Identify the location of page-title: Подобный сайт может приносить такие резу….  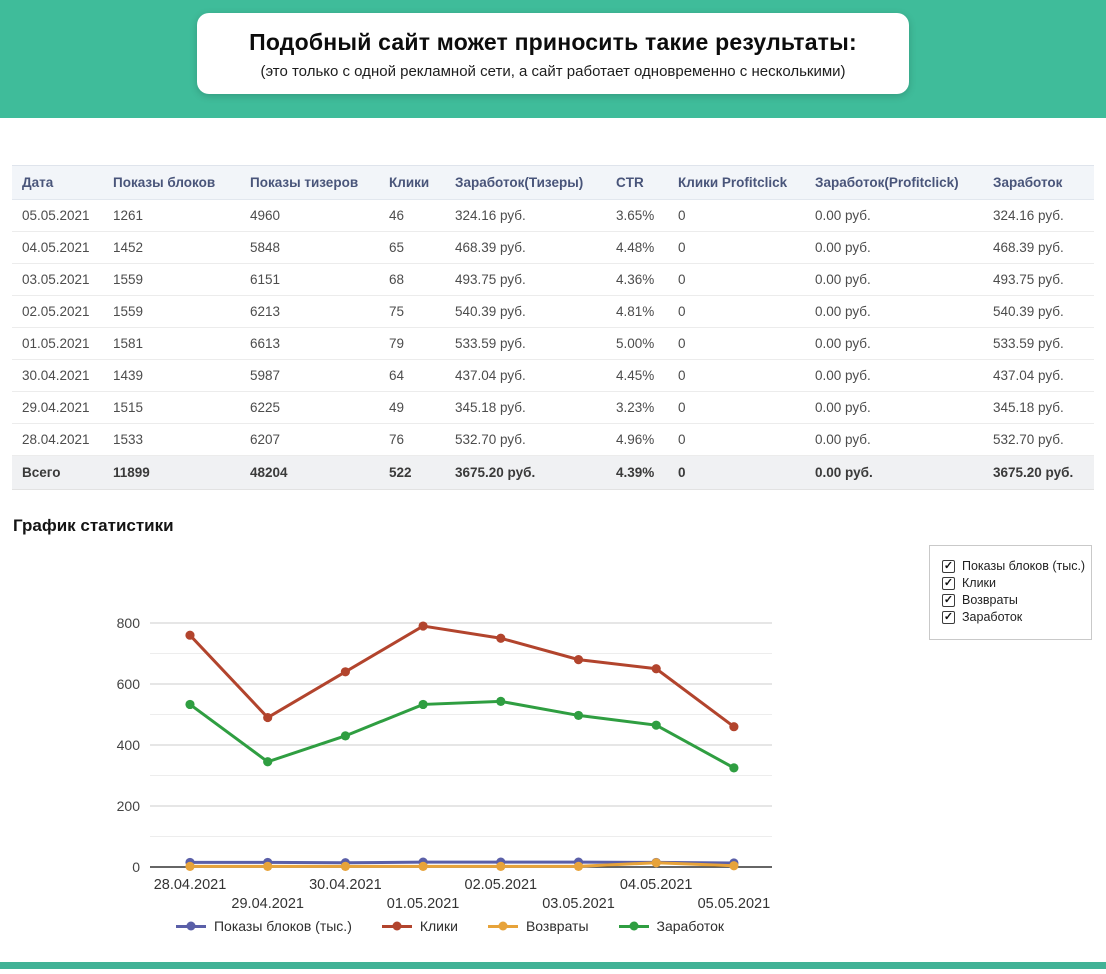
(553, 42).